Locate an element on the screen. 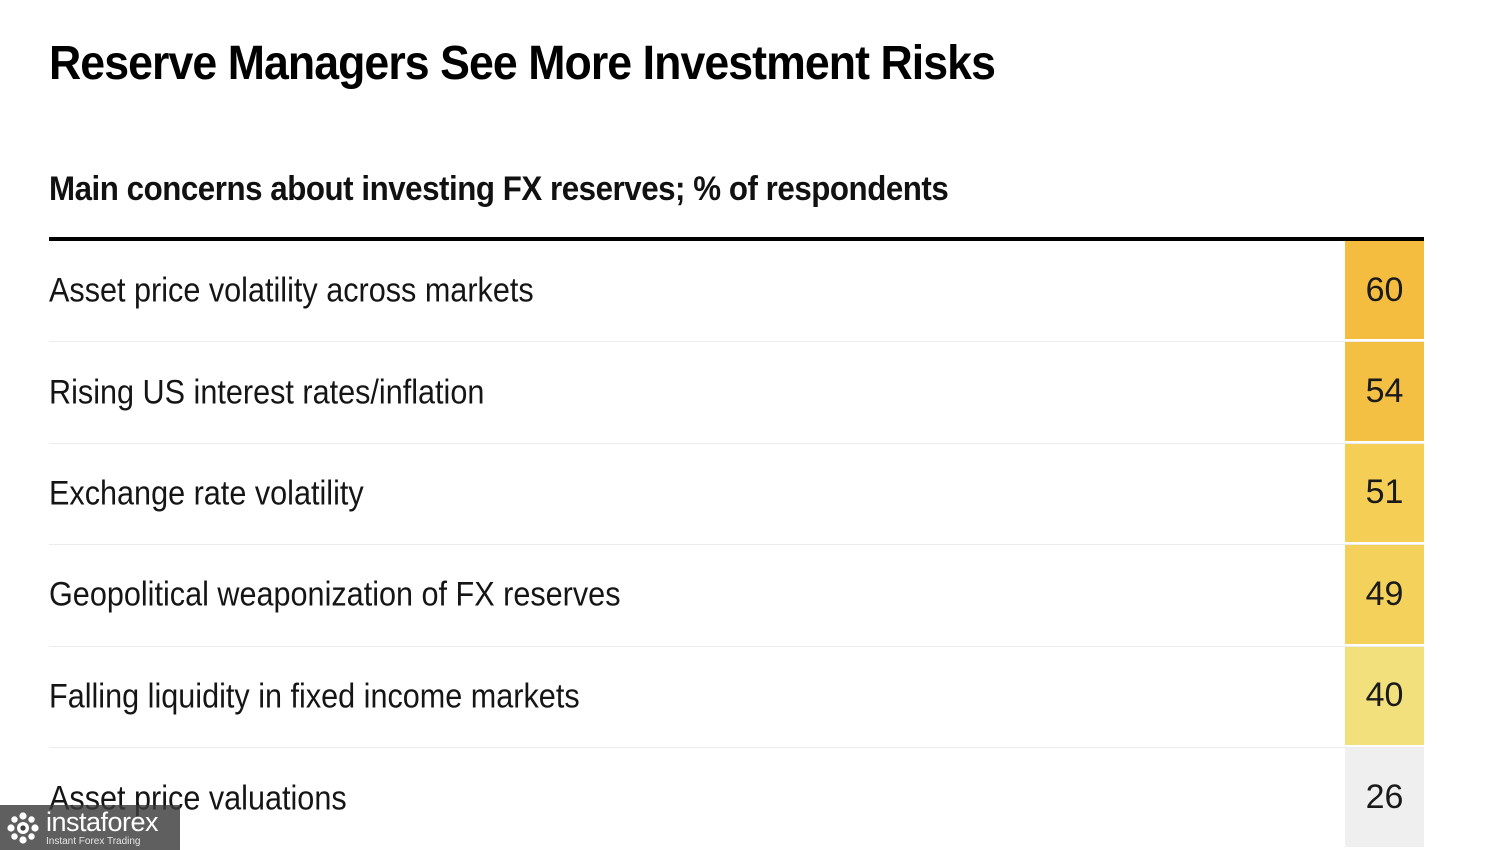 This screenshot has width=1500, height=850. watermark-brand: instaforex is located at coordinates (102, 821).